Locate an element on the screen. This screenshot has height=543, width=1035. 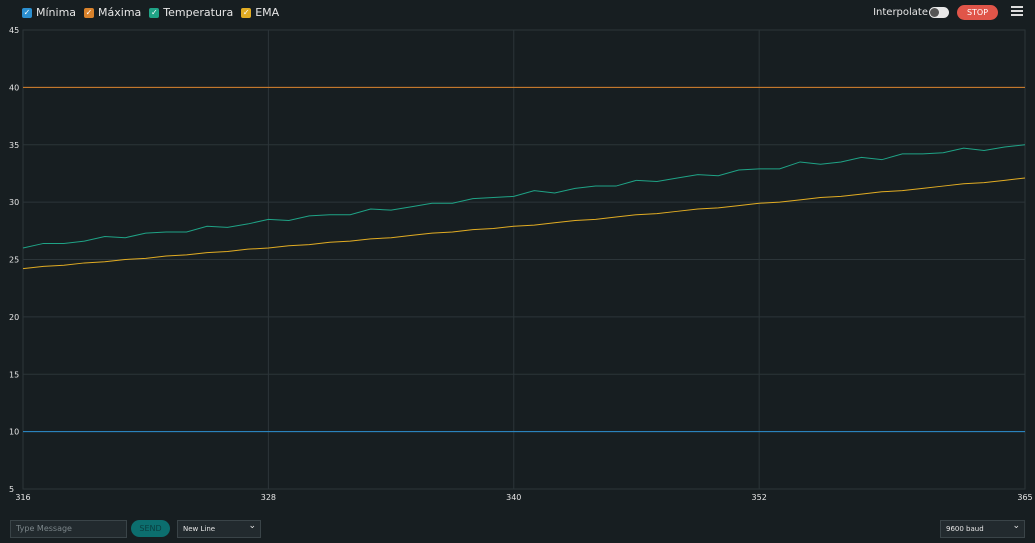
footer: Type Message SEND New Line 9600 baud is located at coordinates (517, 526).